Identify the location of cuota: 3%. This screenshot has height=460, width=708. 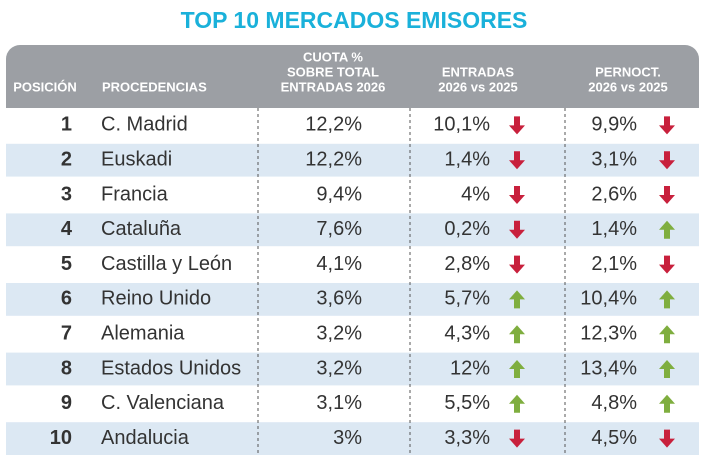
(347, 438).